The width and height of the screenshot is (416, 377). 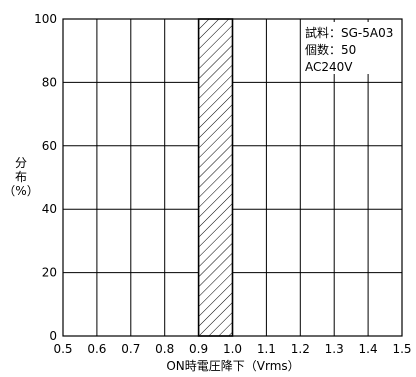 I want to click on y-tick-label: 60, so click(x=49, y=146).